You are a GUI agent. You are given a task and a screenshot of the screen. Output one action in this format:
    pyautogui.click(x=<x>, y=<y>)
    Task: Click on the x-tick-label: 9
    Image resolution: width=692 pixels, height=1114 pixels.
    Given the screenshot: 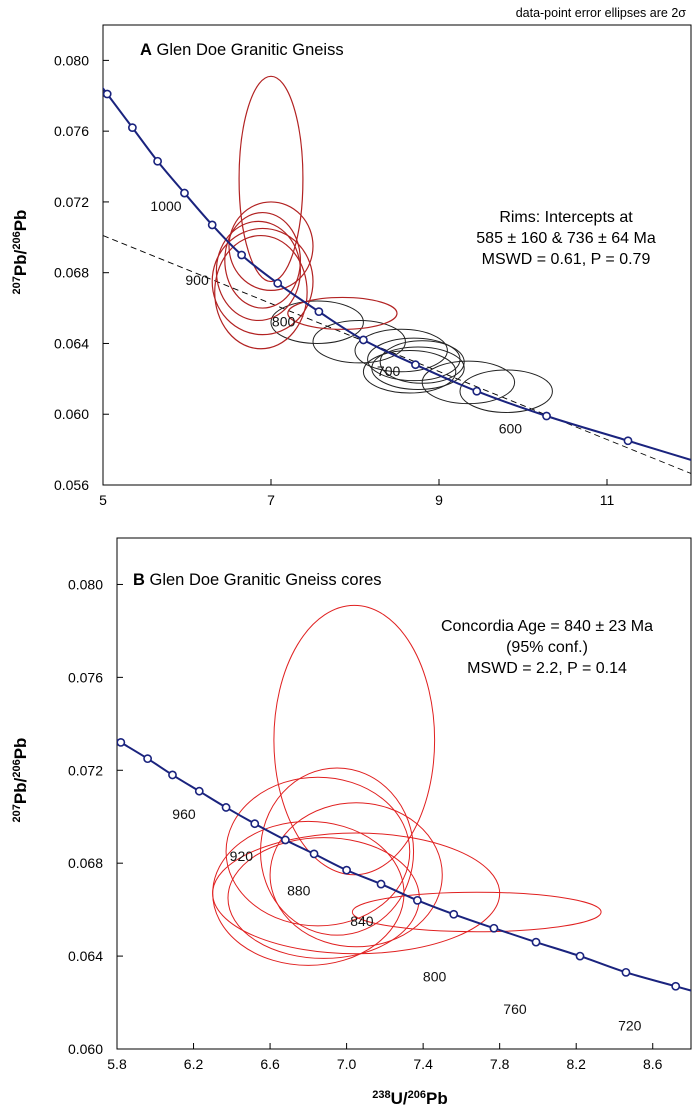 What is the action you would take?
    pyautogui.click(x=439, y=500)
    